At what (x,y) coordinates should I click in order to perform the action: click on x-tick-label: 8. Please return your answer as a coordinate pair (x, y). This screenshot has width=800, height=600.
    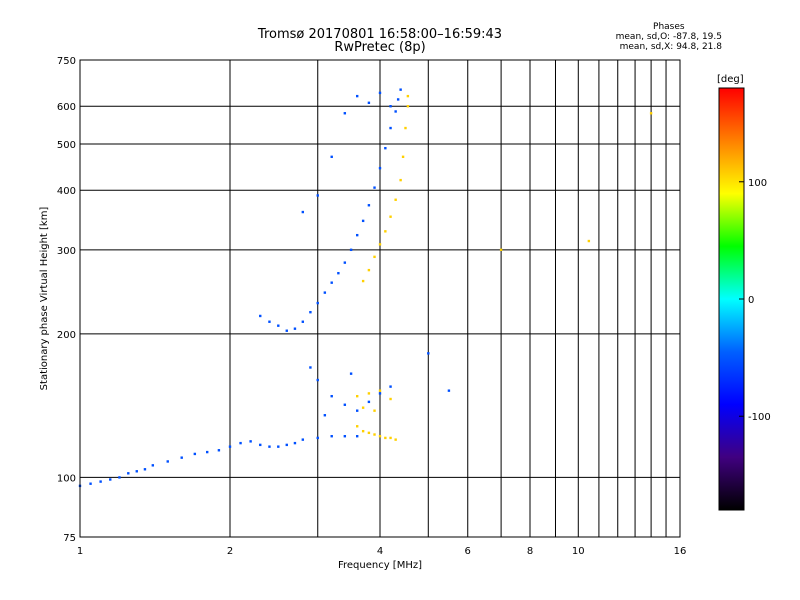
    Looking at the image, I should click on (530, 551).